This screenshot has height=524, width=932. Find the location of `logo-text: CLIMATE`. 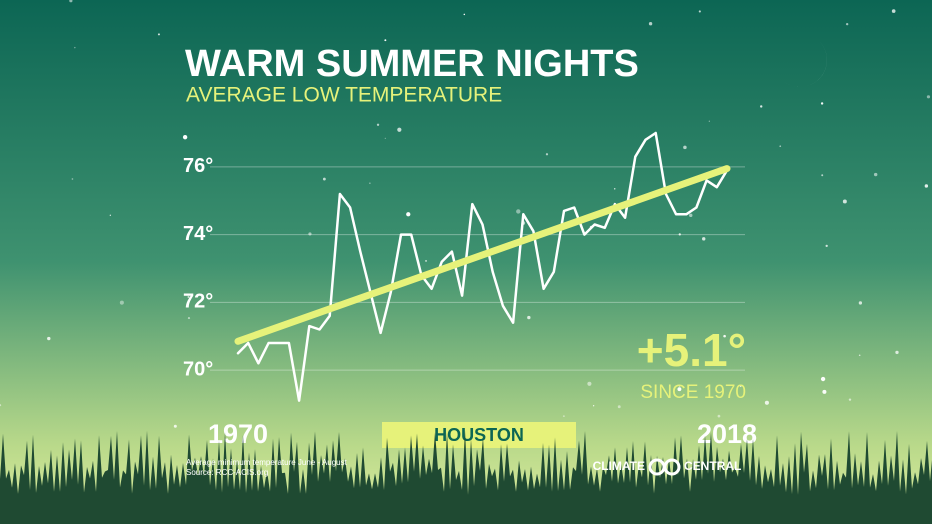

logo-text: CLIMATE is located at coordinates (619, 466).